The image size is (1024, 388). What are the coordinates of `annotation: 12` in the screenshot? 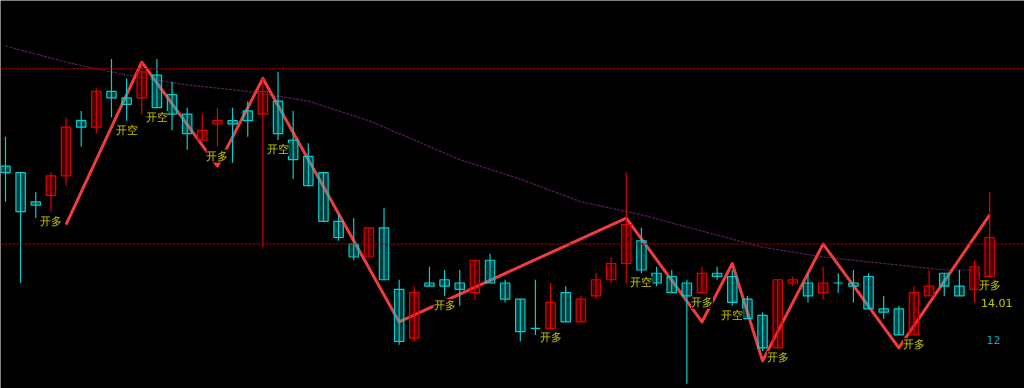 It's located at (993, 340).